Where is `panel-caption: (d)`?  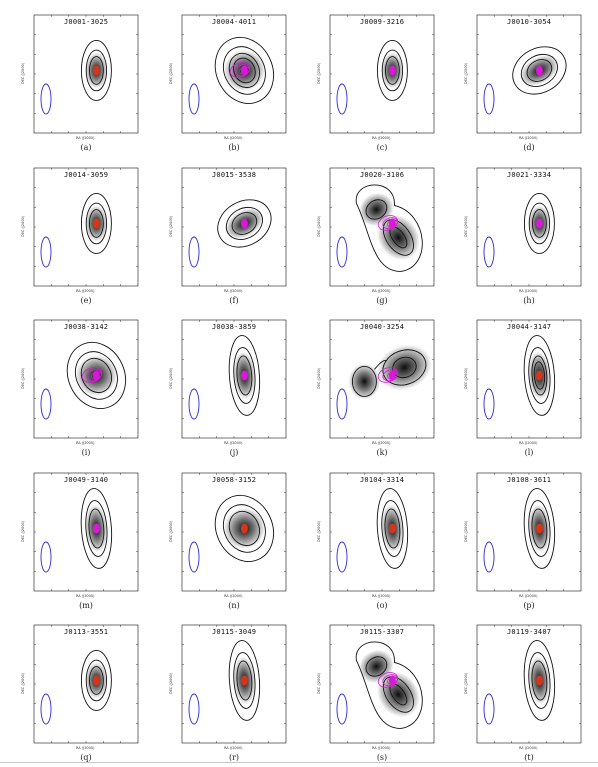 panel-caption: (d) is located at coordinates (529, 147).